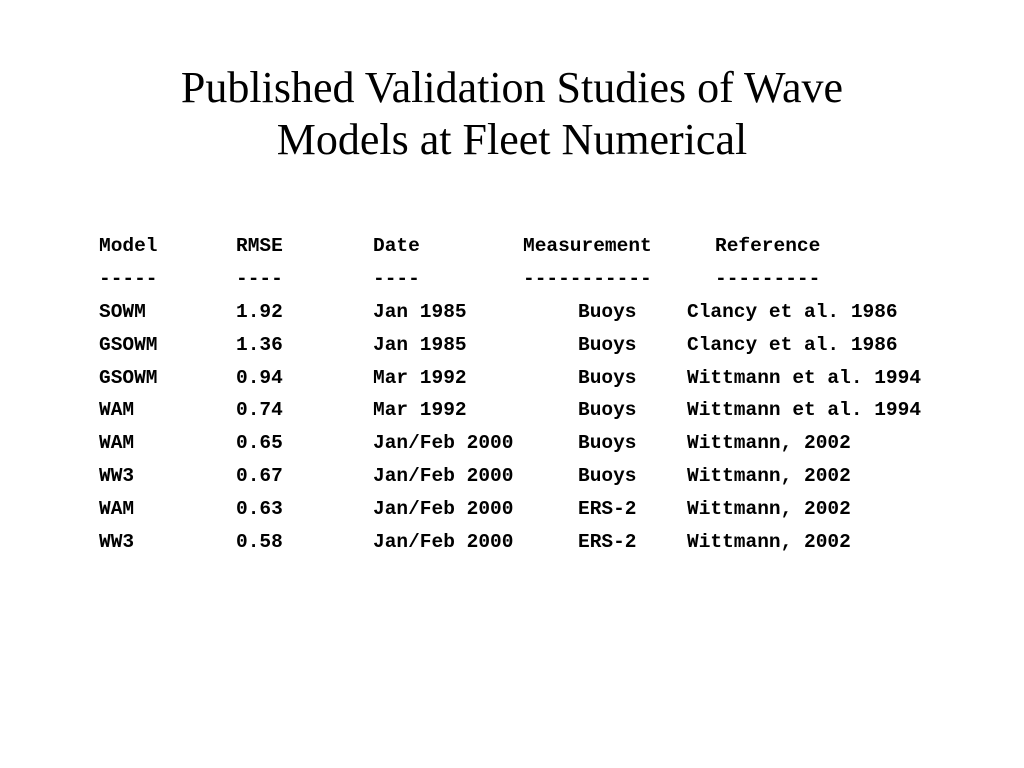  Describe the element at coordinates (128, 246) in the screenshot. I see `header-model: Model` at that location.